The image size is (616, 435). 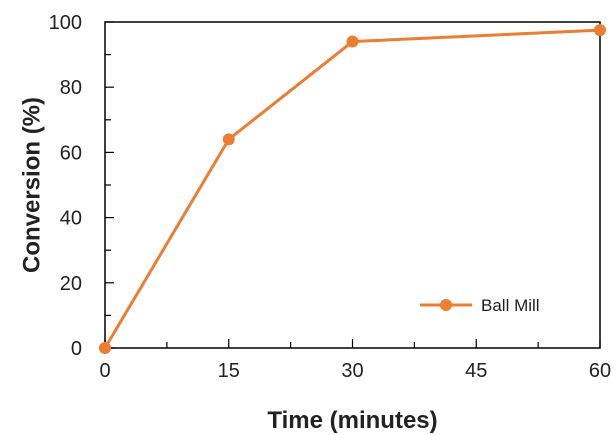 What do you see at coordinates (600, 371) in the screenshot?
I see `x-tick-label: 60` at bounding box center [600, 371].